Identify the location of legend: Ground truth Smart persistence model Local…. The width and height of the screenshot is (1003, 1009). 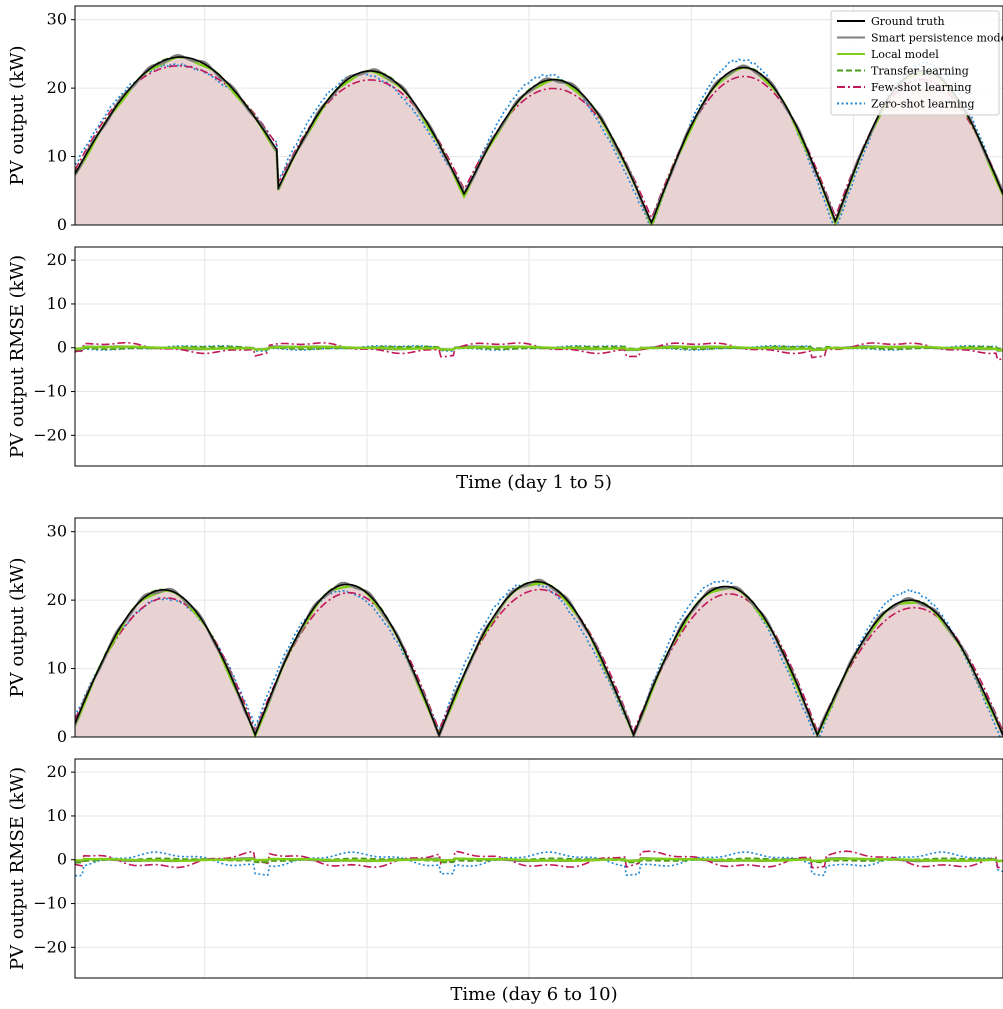
(916, 63).